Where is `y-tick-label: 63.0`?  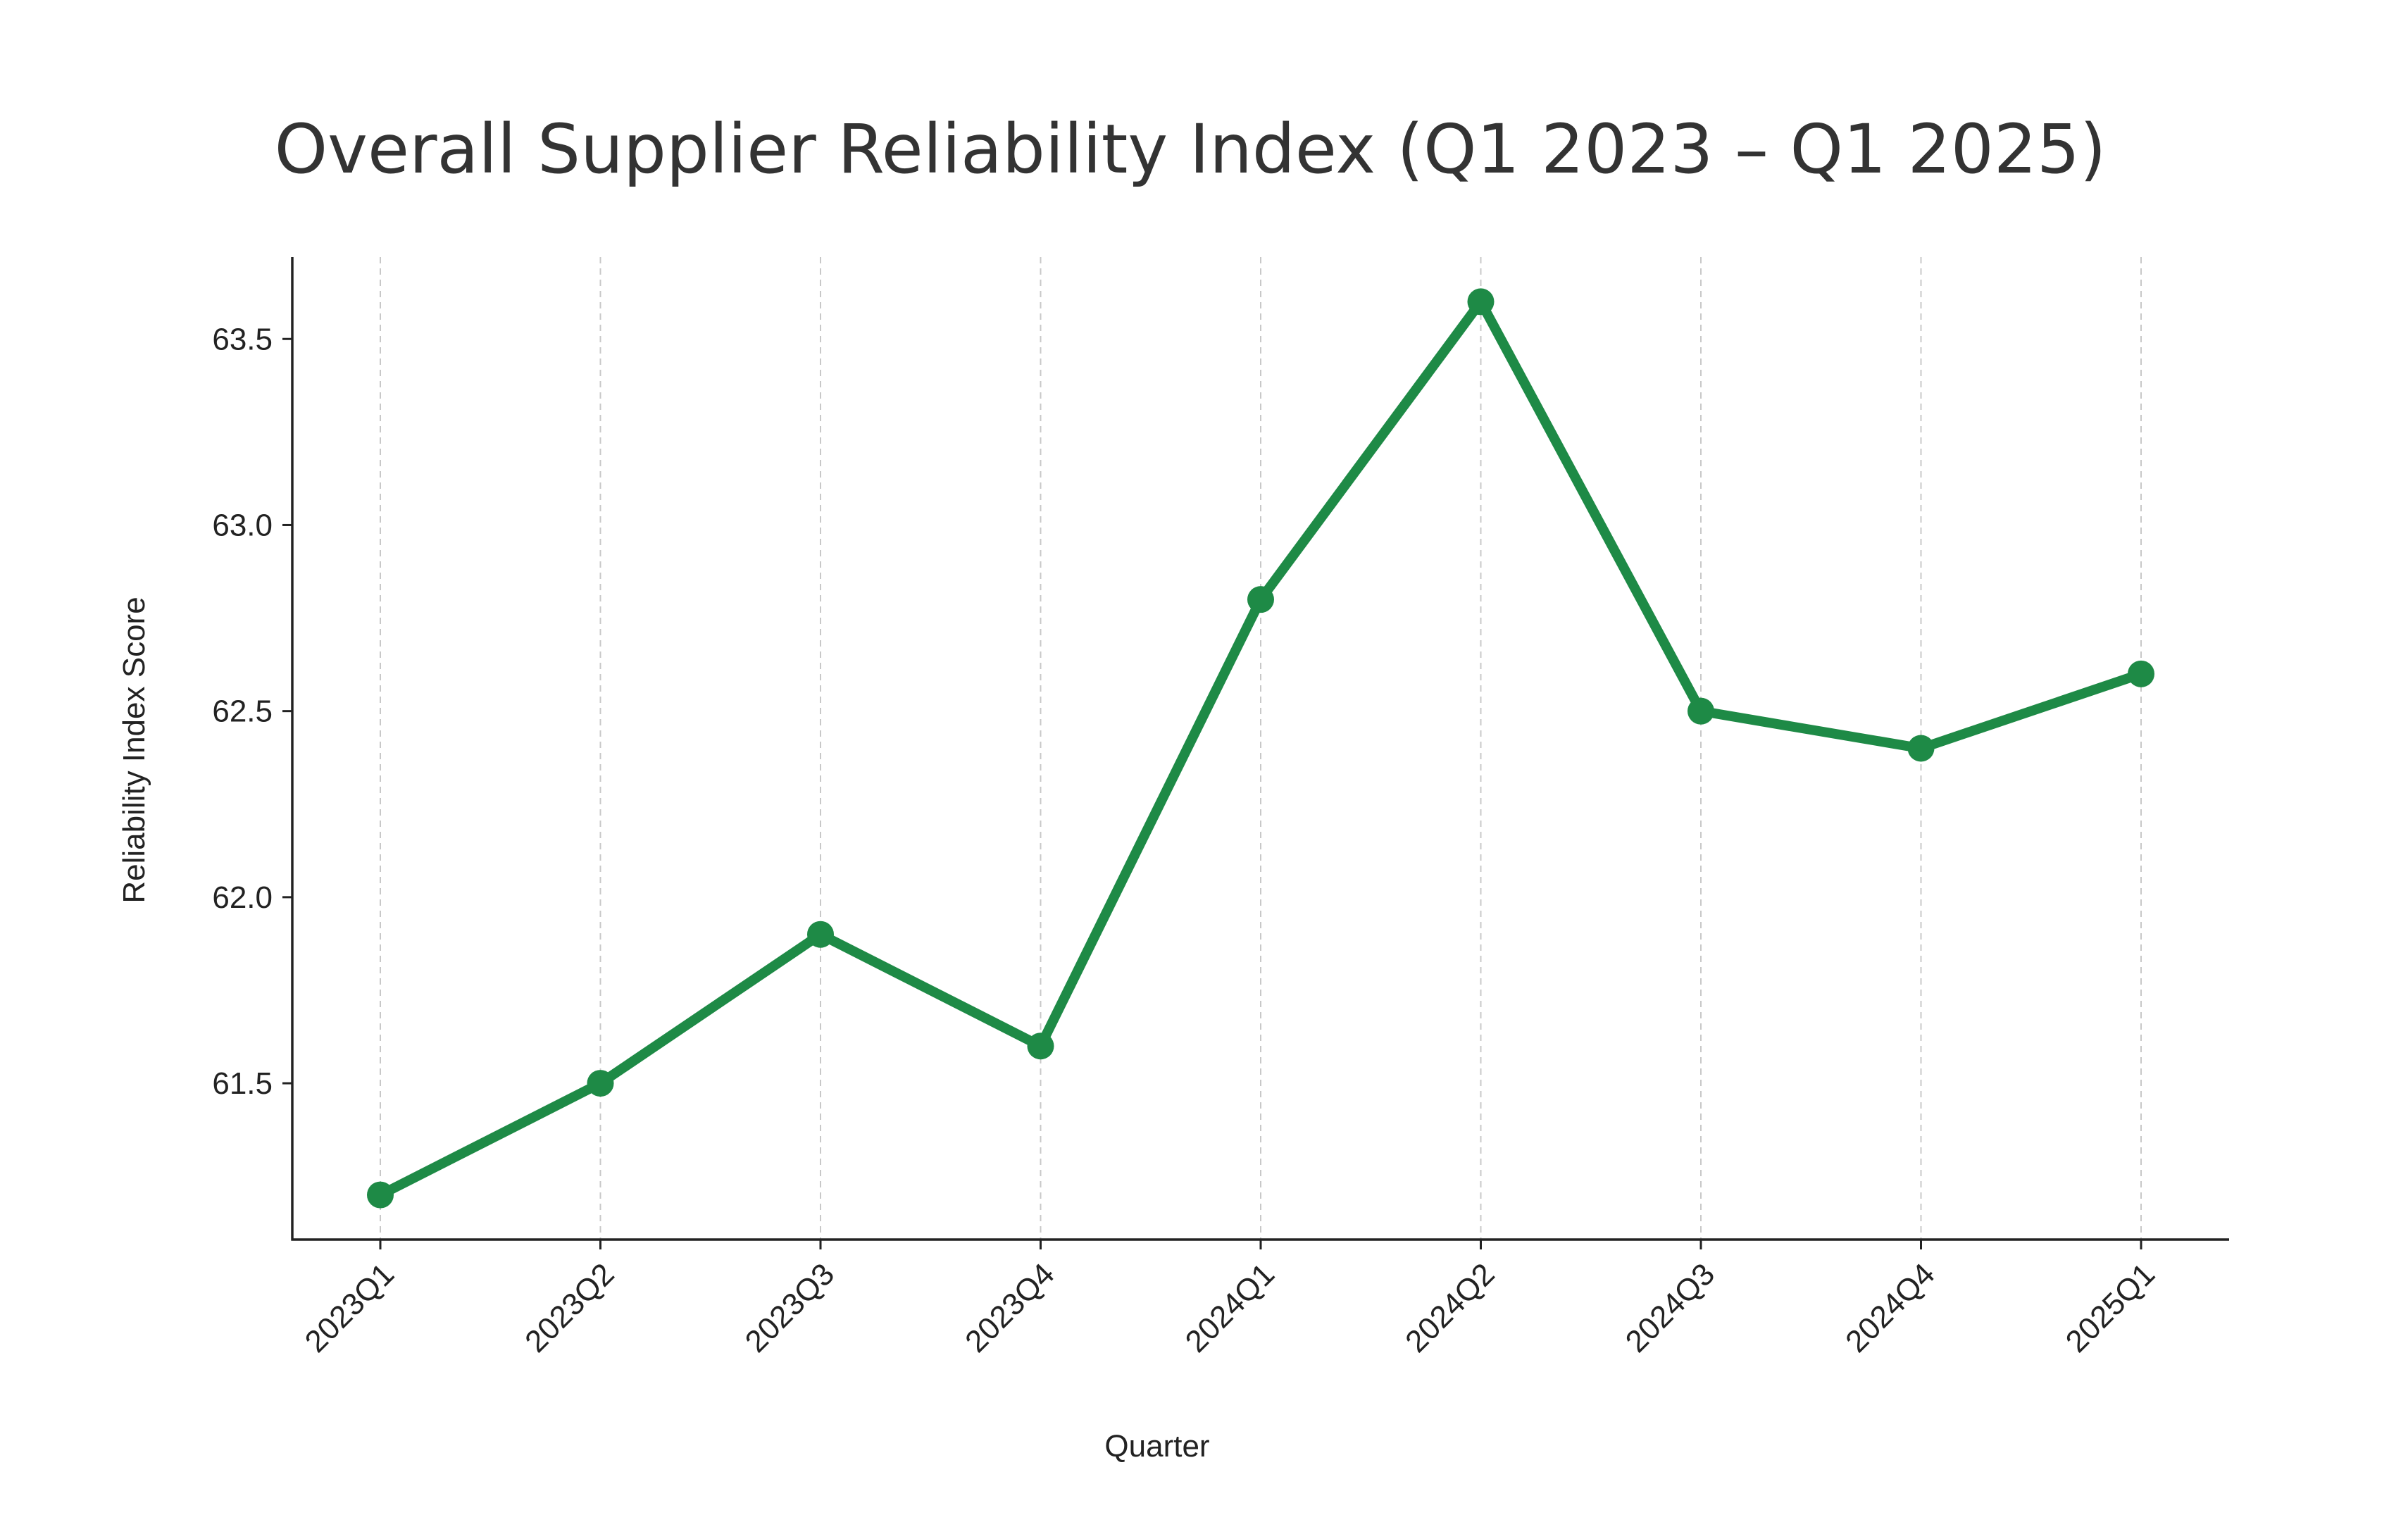
y-tick-label: 63.0 is located at coordinates (242, 525).